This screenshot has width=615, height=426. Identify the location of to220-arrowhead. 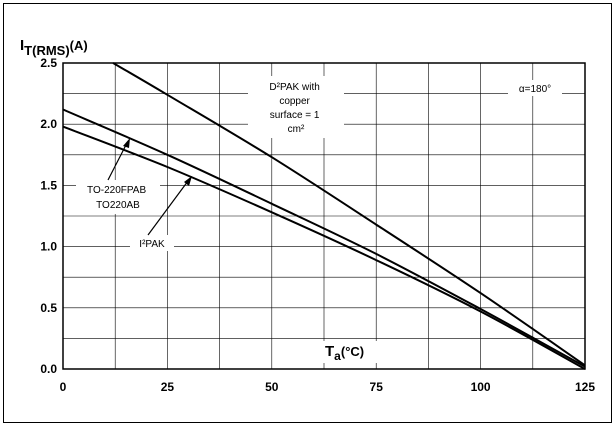
(126, 143).